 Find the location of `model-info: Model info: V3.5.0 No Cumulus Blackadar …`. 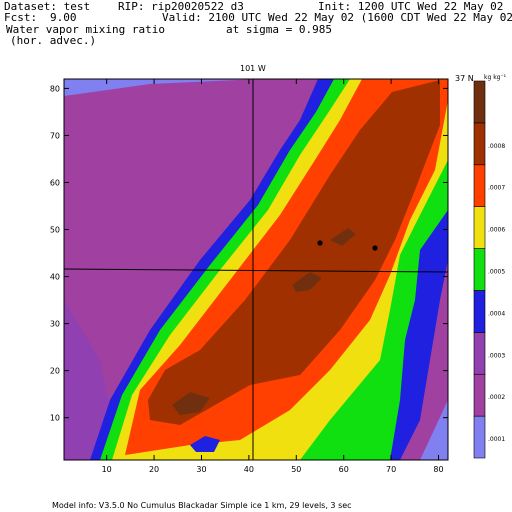

model-info: Model info: V3.5.0 No Cumulus Blackadar … is located at coordinates (202, 505).